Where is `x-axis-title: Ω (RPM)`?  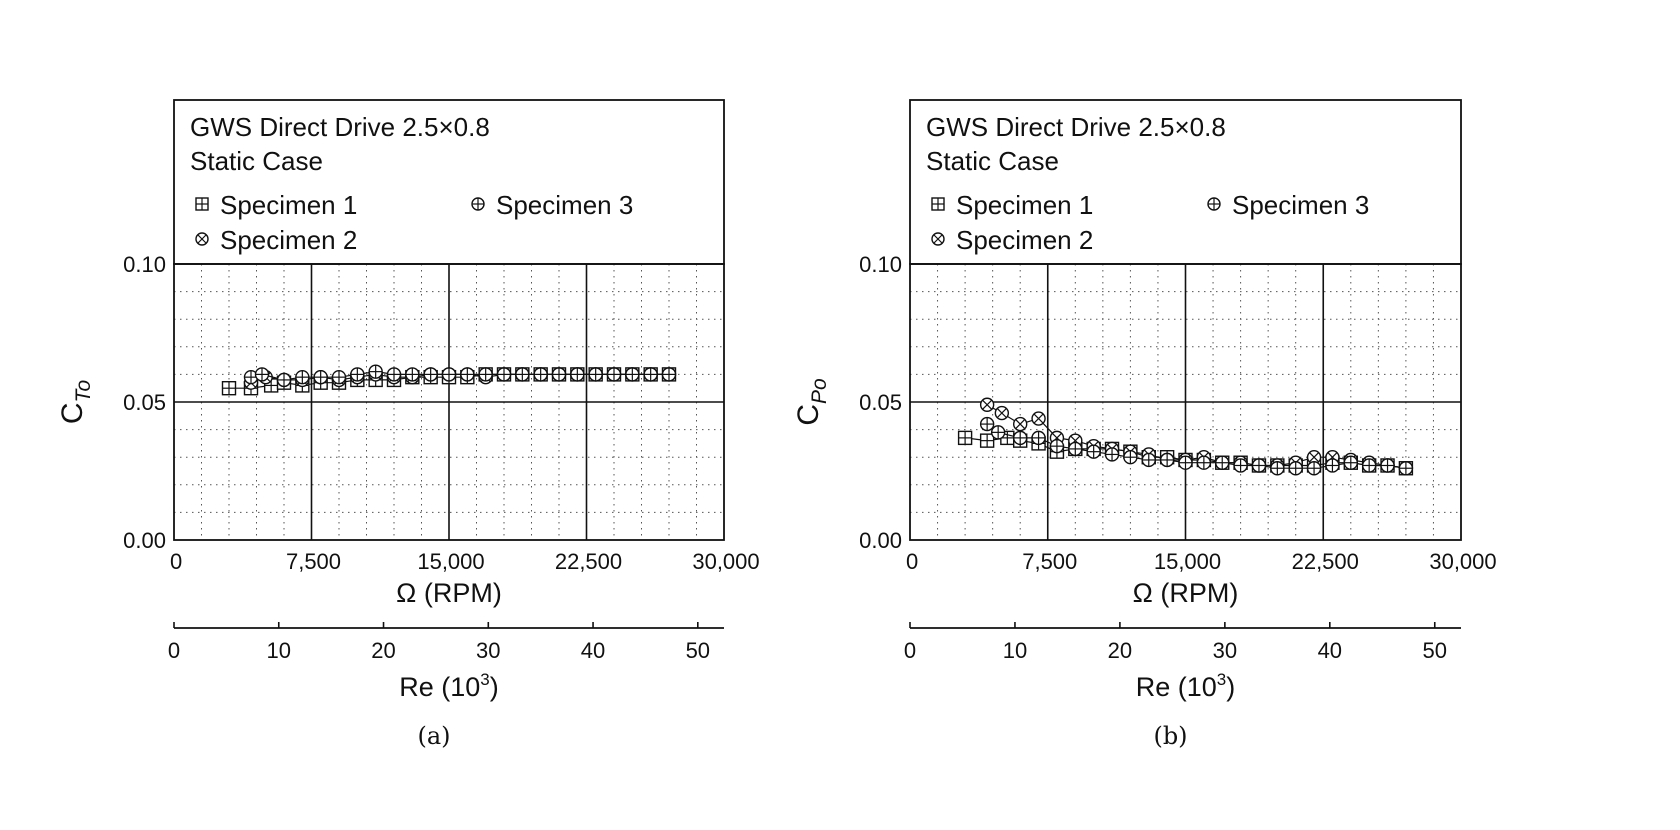 x-axis-title: Ω (RPM) is located at coordinates (1186, 593).